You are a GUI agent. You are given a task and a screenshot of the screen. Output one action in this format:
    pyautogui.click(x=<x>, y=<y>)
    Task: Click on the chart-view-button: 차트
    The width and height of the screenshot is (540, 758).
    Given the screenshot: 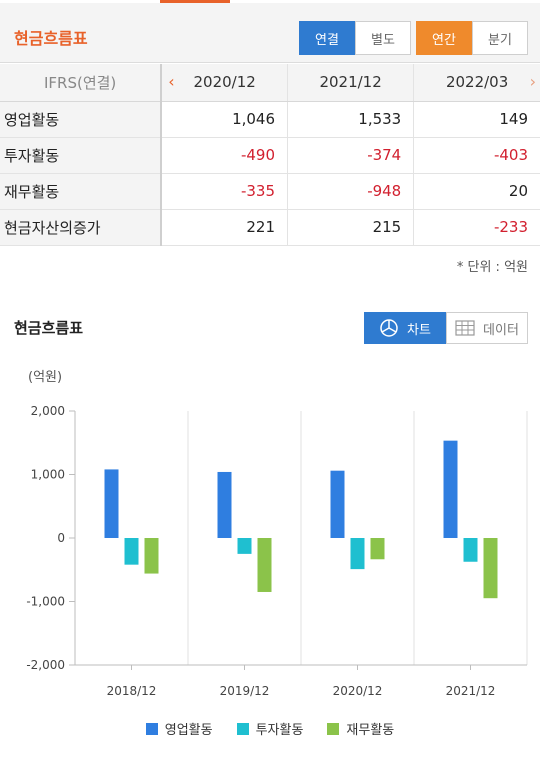 What is the action you would take?
    pyautogui.click(x=405, y=328)
    